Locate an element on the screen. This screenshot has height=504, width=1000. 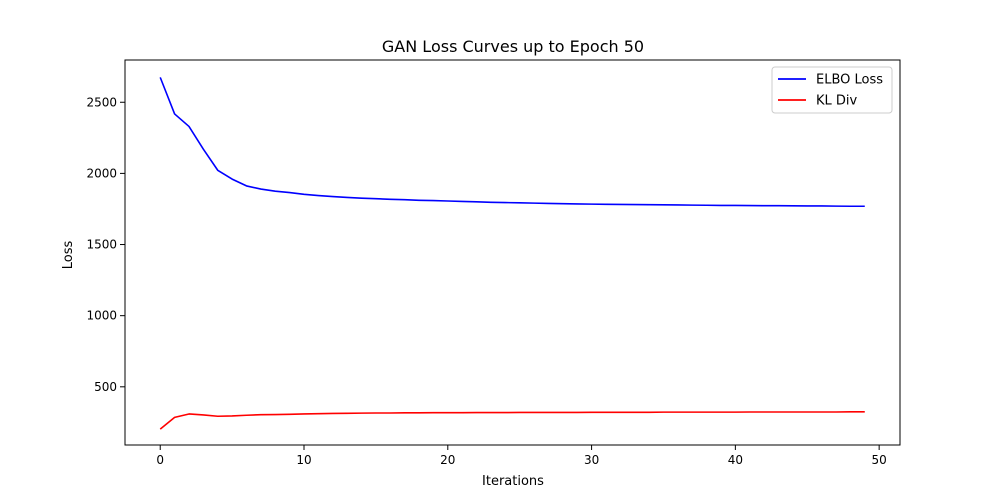
x-axis-label: Iterations is located at coordinates (513, 481).